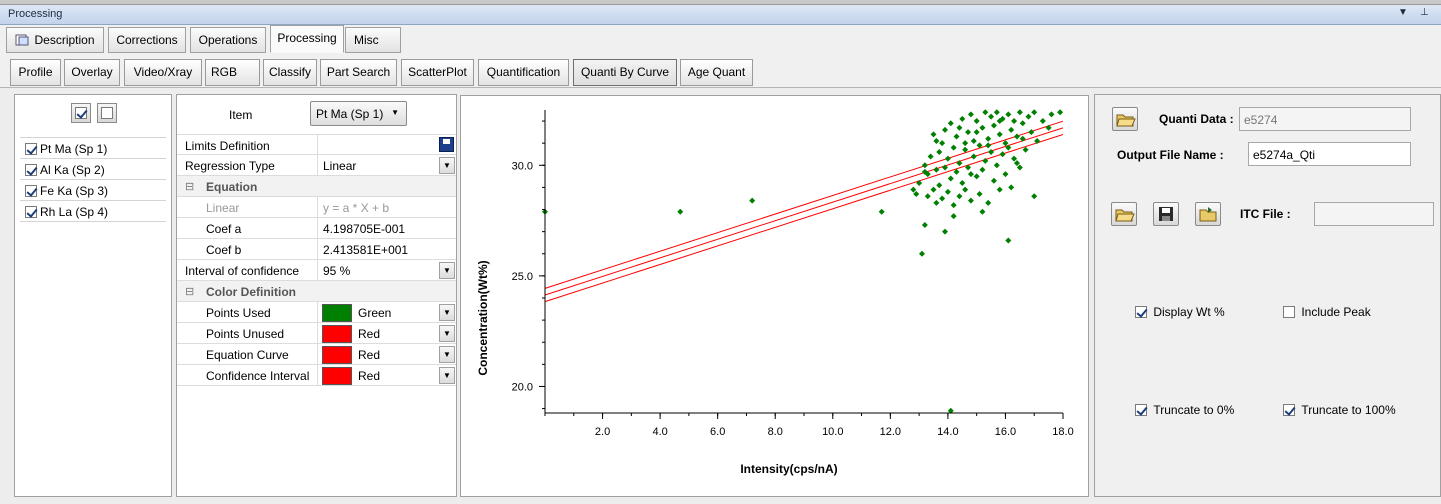  I want to click on x-tick-label: 12.0, so click(890, 432).